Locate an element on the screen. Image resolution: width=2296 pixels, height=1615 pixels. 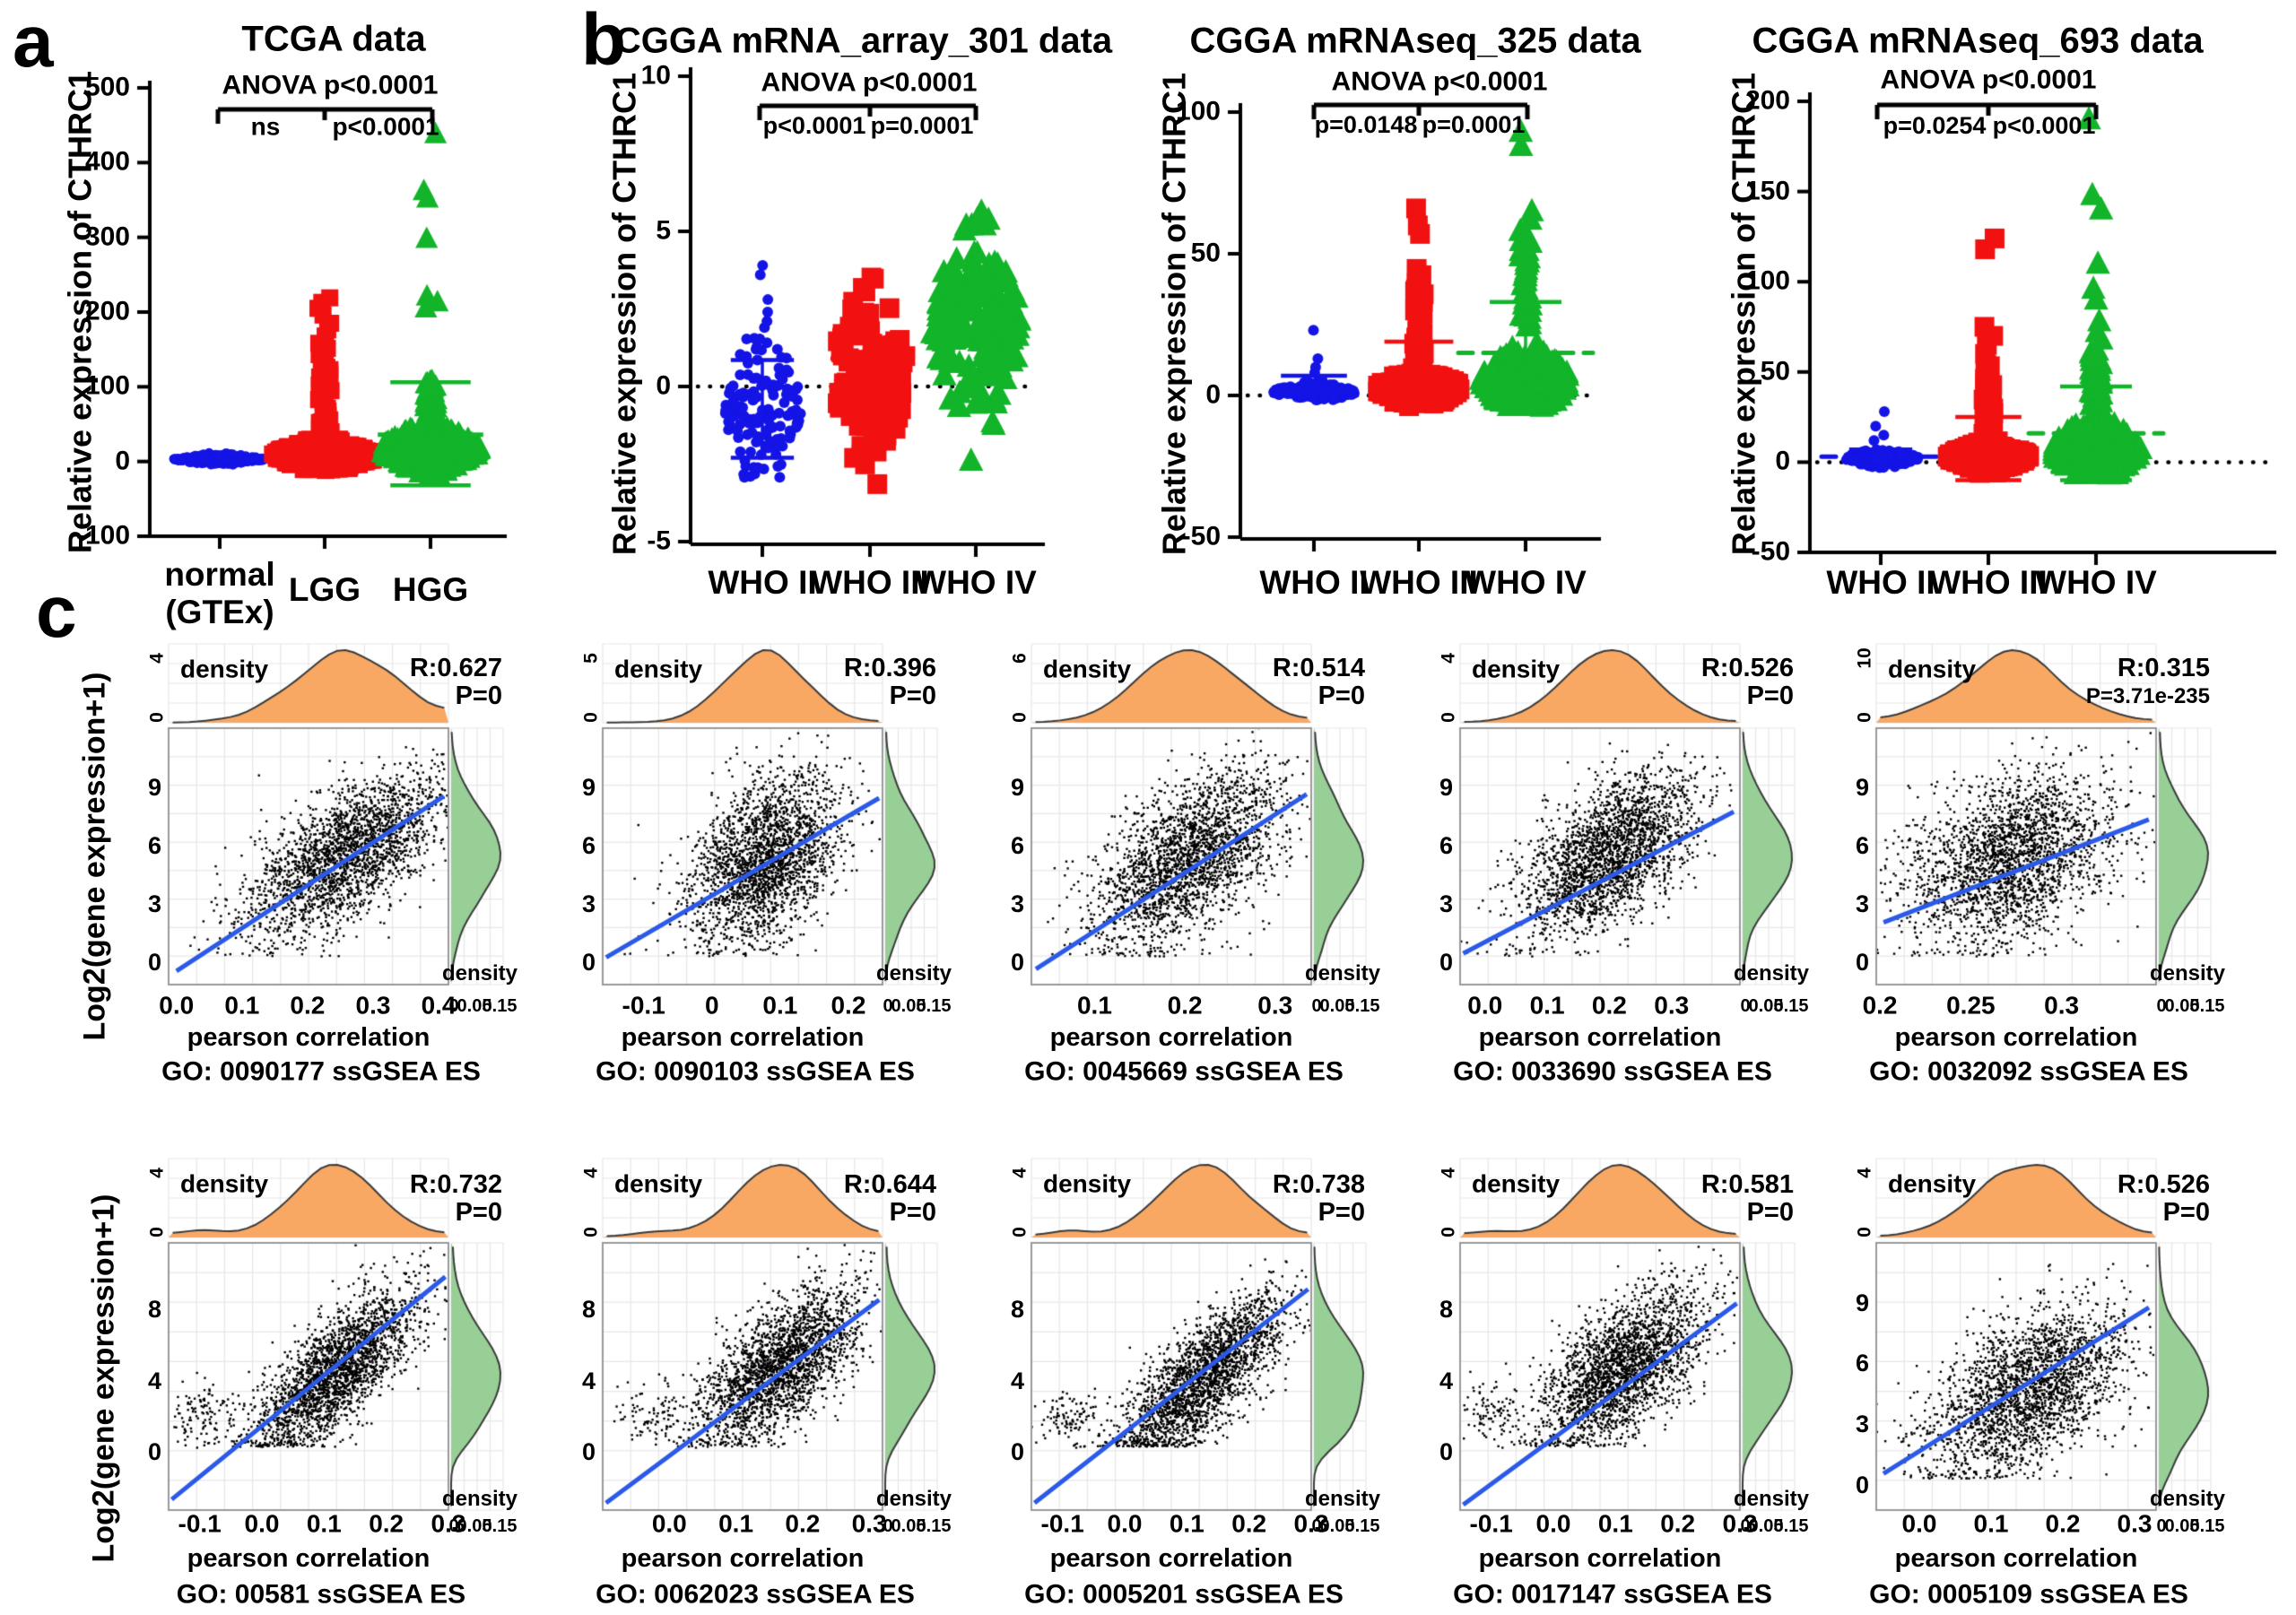
x-tick-label: -0.1 is located at coordinates (643, 1005).